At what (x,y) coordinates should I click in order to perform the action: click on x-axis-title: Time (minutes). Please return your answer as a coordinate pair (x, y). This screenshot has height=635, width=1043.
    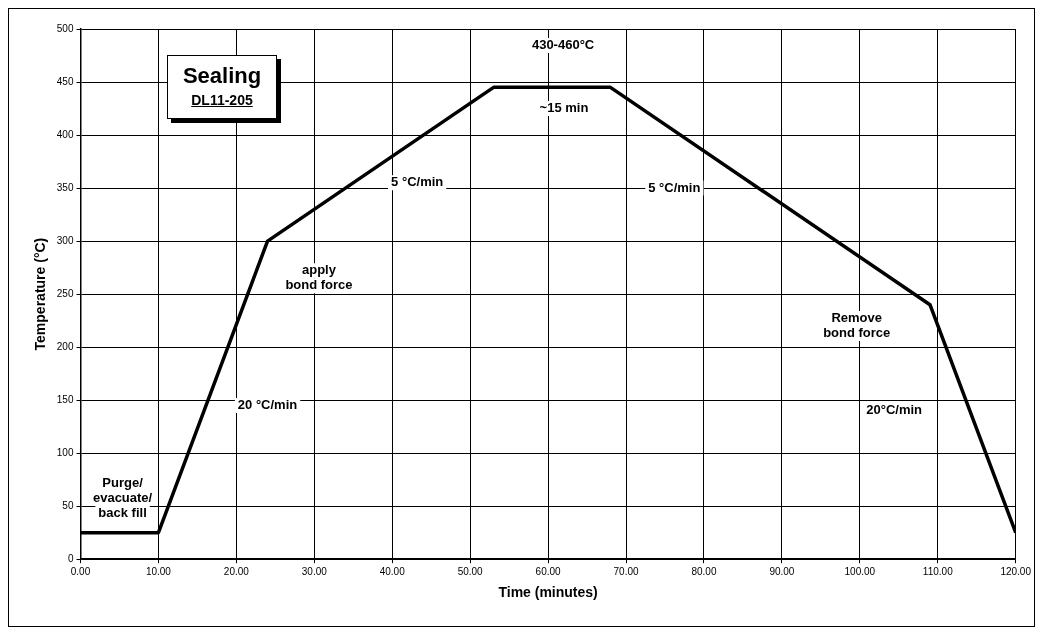
    Looking at the image, I should click on (548, 592).